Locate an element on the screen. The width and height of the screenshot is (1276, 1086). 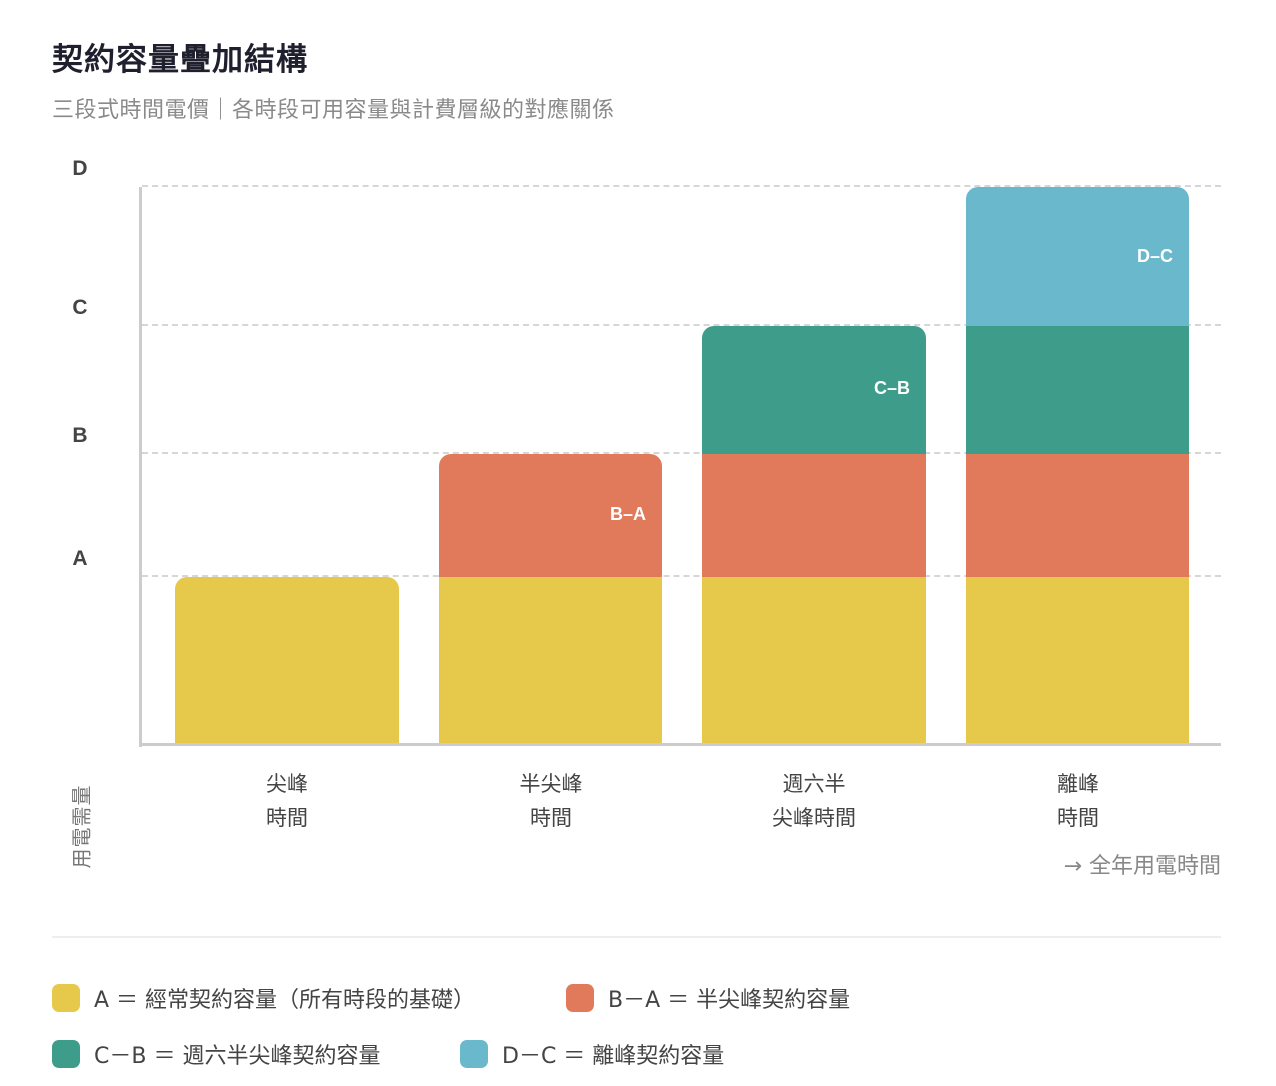
segment-c-b: C–B is located at coordinates (814, 390).